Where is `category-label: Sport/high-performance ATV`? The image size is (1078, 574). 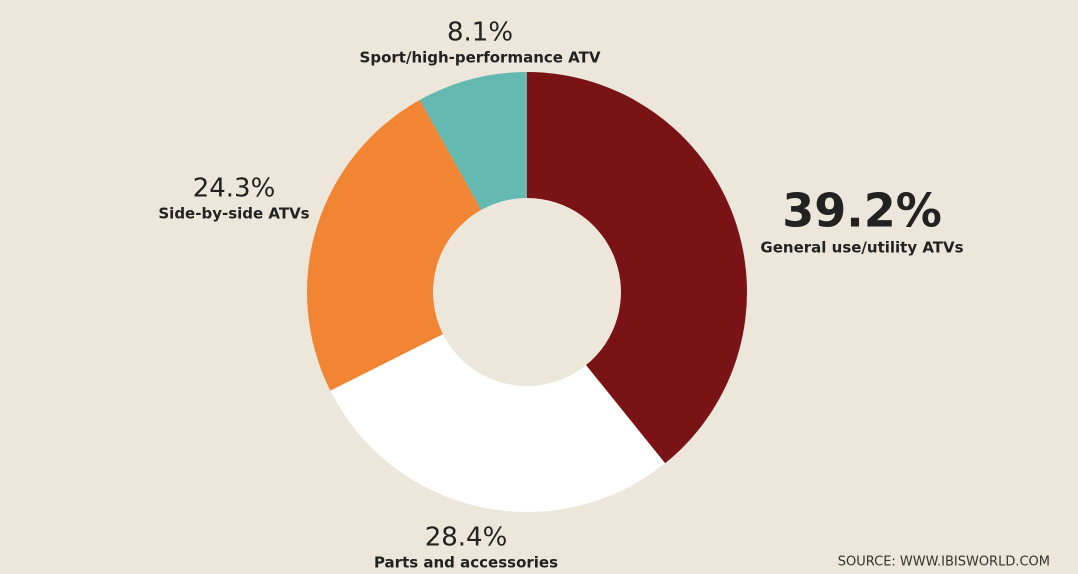 category-label: Sport/high-performance ATV is located at coordinates (480, 58).